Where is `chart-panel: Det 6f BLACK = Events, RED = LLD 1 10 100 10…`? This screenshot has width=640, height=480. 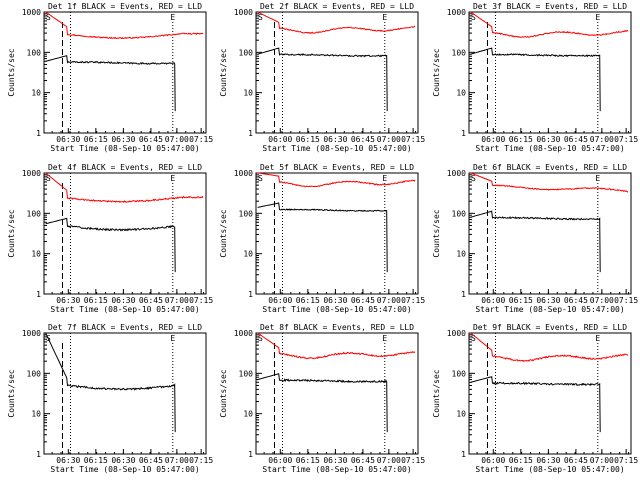 chart-panel: Det 6f BLACK = Events, RED = LLD 1 10 100 10… is located at coordinates (535, 238).